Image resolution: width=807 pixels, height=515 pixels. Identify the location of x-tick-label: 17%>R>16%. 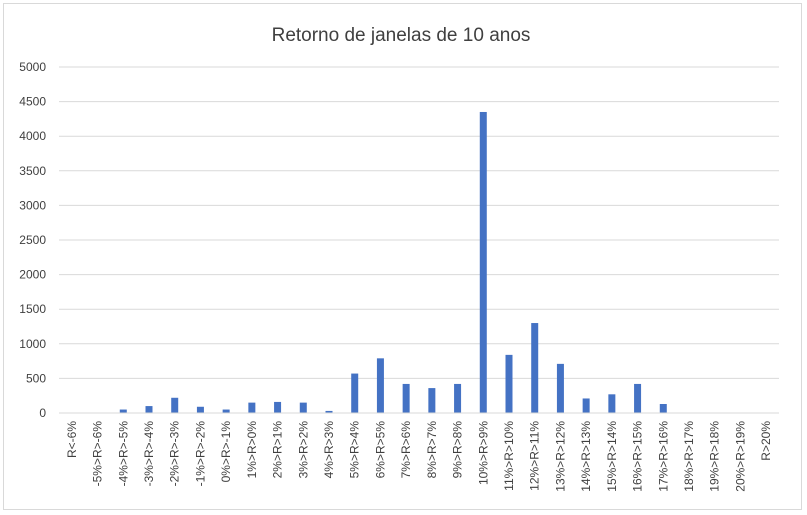
(663, 456).